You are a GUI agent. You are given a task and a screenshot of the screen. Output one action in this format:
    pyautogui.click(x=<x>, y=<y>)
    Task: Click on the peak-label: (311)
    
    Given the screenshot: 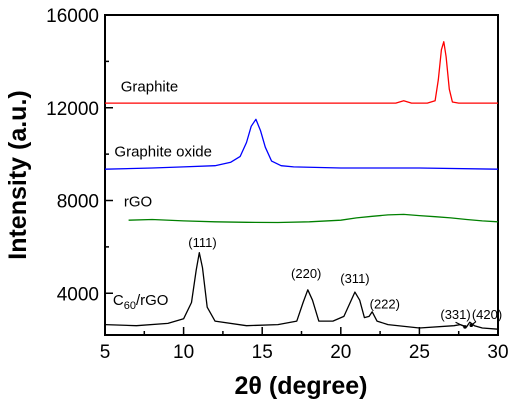 What is the action you would take?
    pyautogui.click(x=354, y=278)
    